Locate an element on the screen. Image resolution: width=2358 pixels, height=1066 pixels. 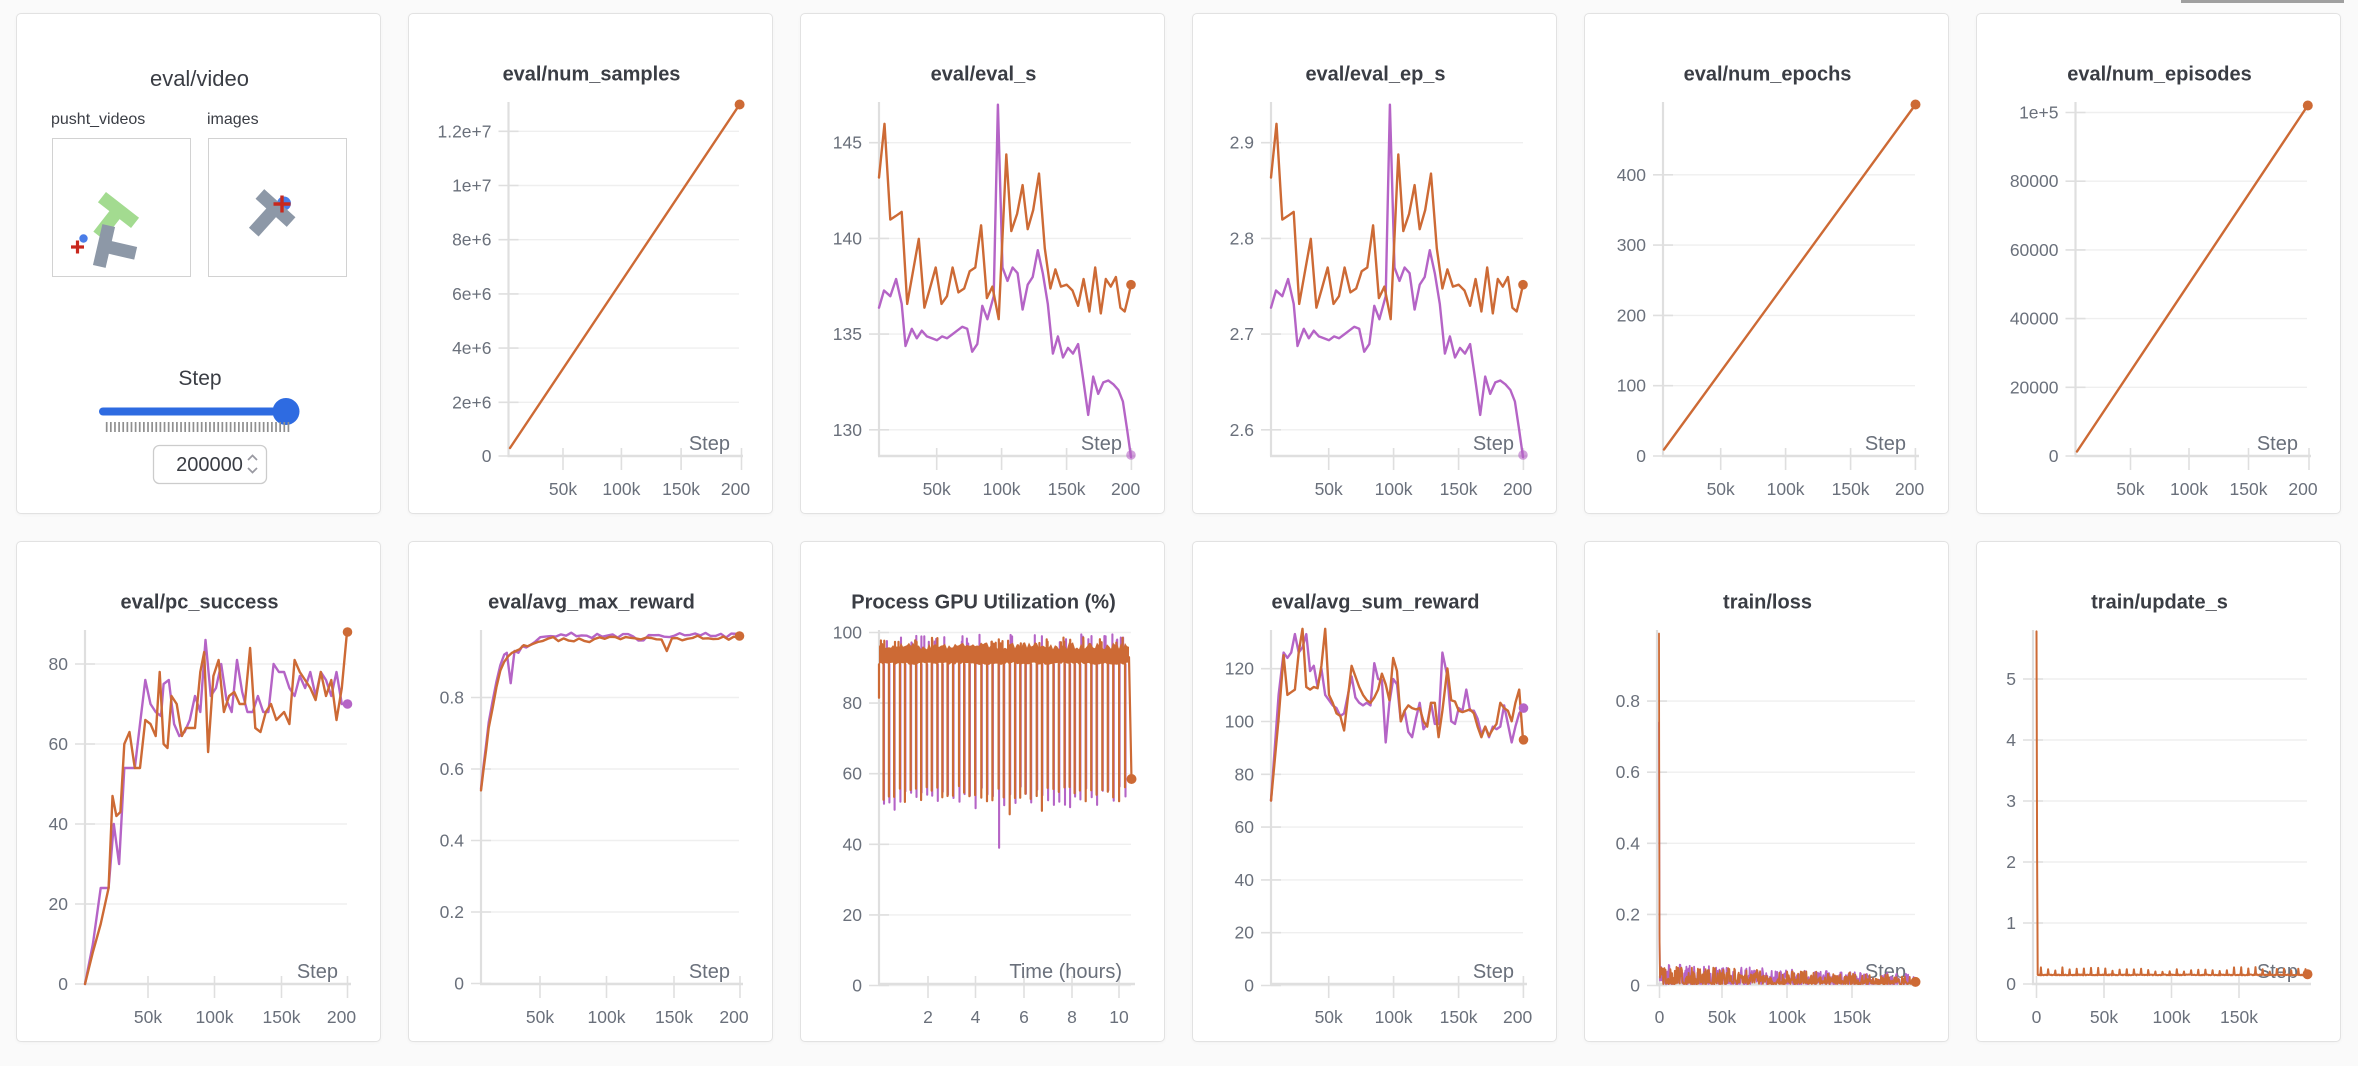
svg-text: 1e+7 is located at coordinates (471, 186).